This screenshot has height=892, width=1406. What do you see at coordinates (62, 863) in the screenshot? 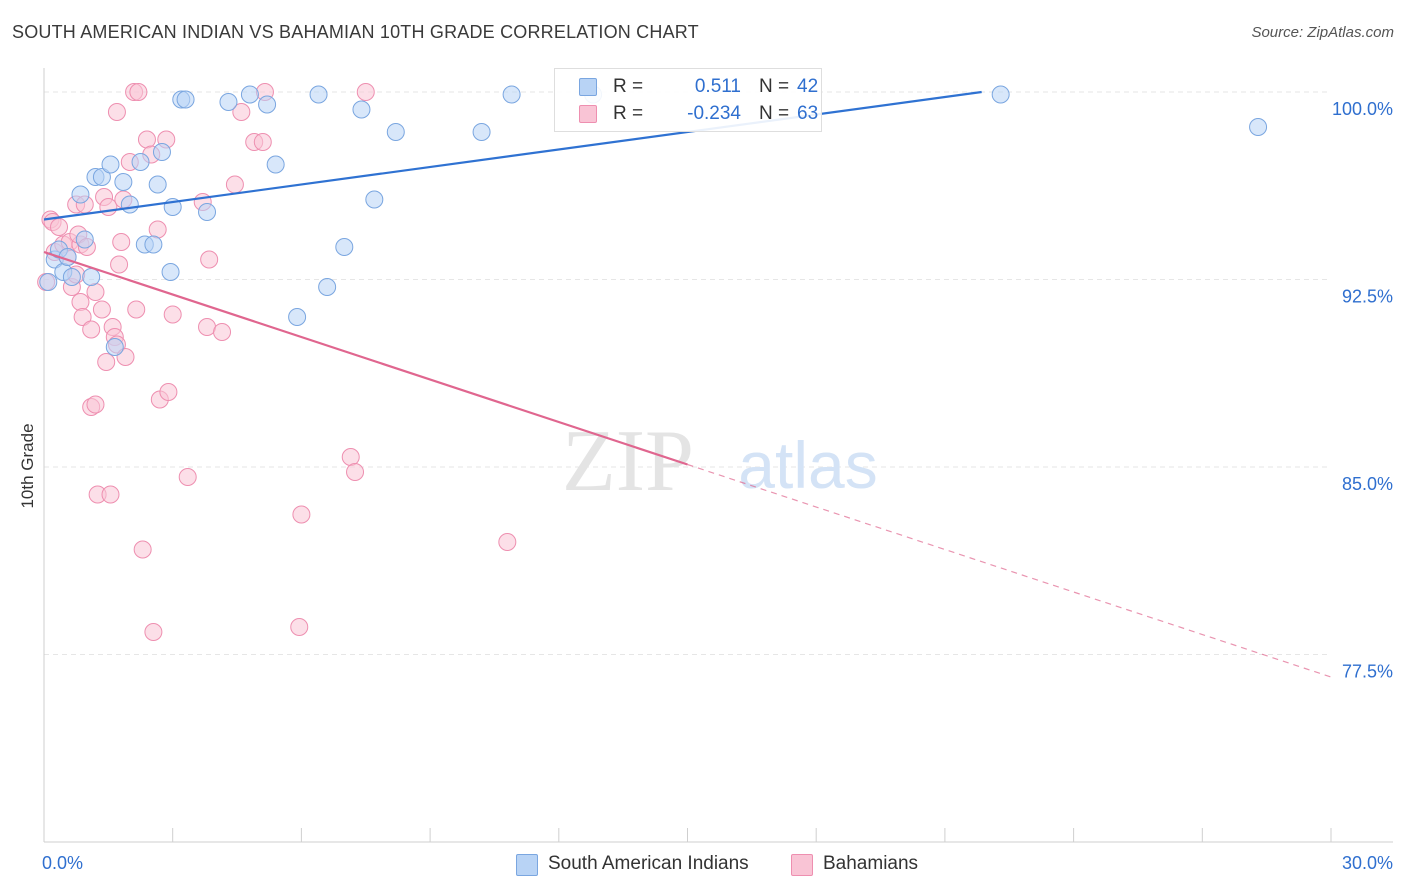
I see `x-tick-label: 0.0%` at bounding box center [62, 863].